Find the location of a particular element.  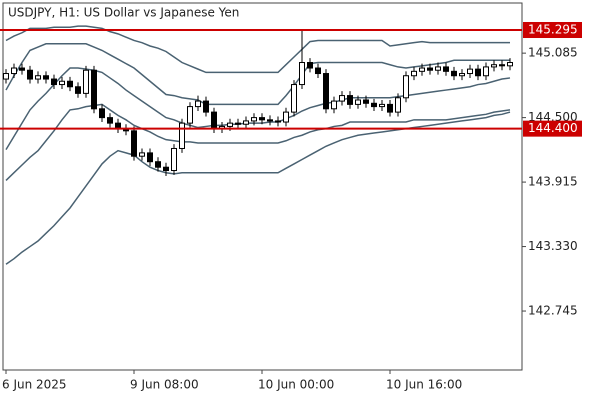

level-label: 145.295 is located at coordinates (553, 30).